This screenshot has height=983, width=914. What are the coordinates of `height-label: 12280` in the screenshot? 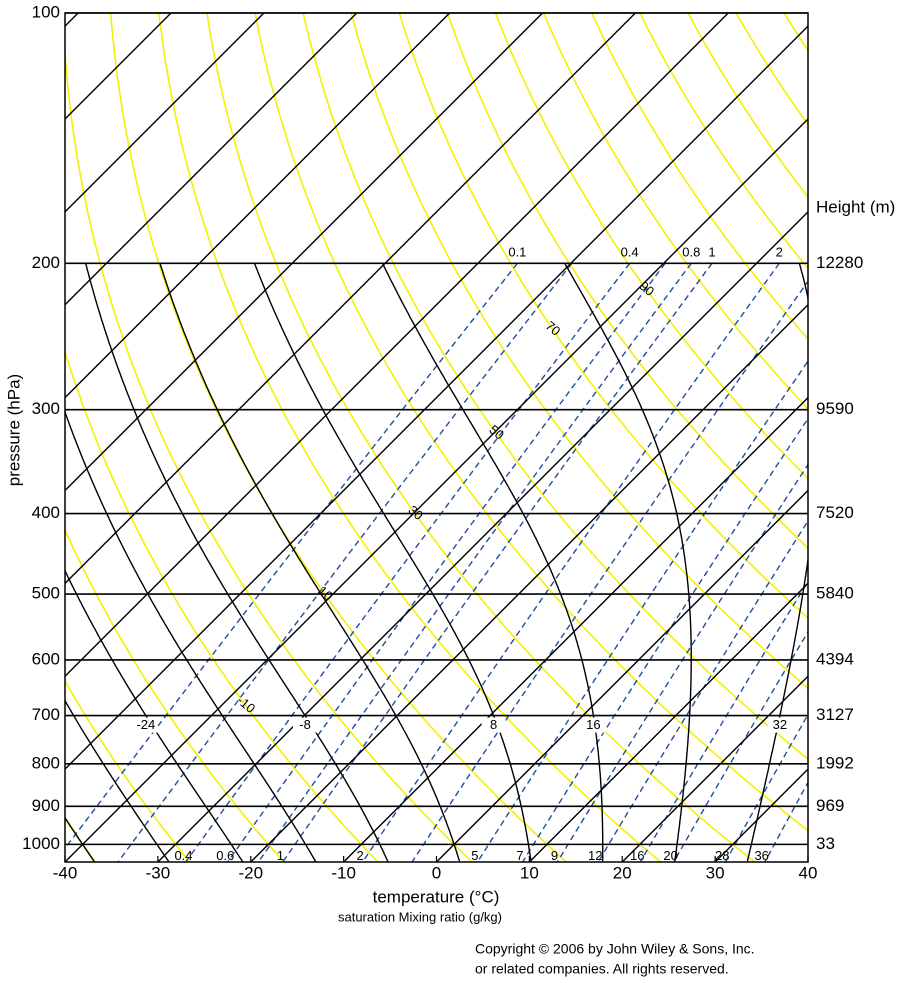 It's located at (839, 262).